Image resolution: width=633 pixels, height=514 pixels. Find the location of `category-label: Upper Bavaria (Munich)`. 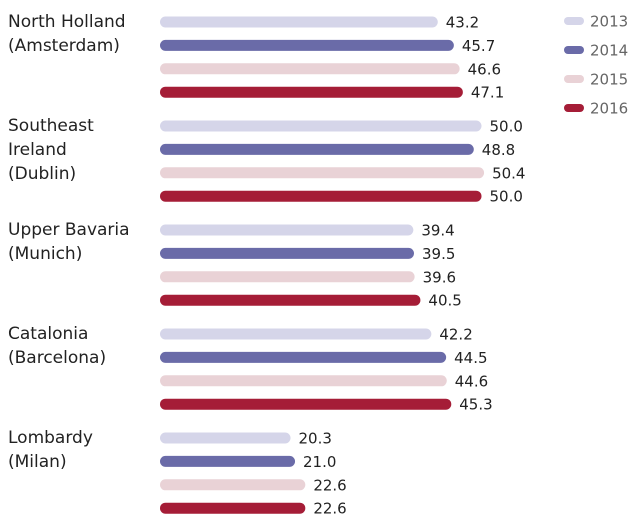

category-label: Upper Bavaria (Munich) is located at coordinates (69, 242).